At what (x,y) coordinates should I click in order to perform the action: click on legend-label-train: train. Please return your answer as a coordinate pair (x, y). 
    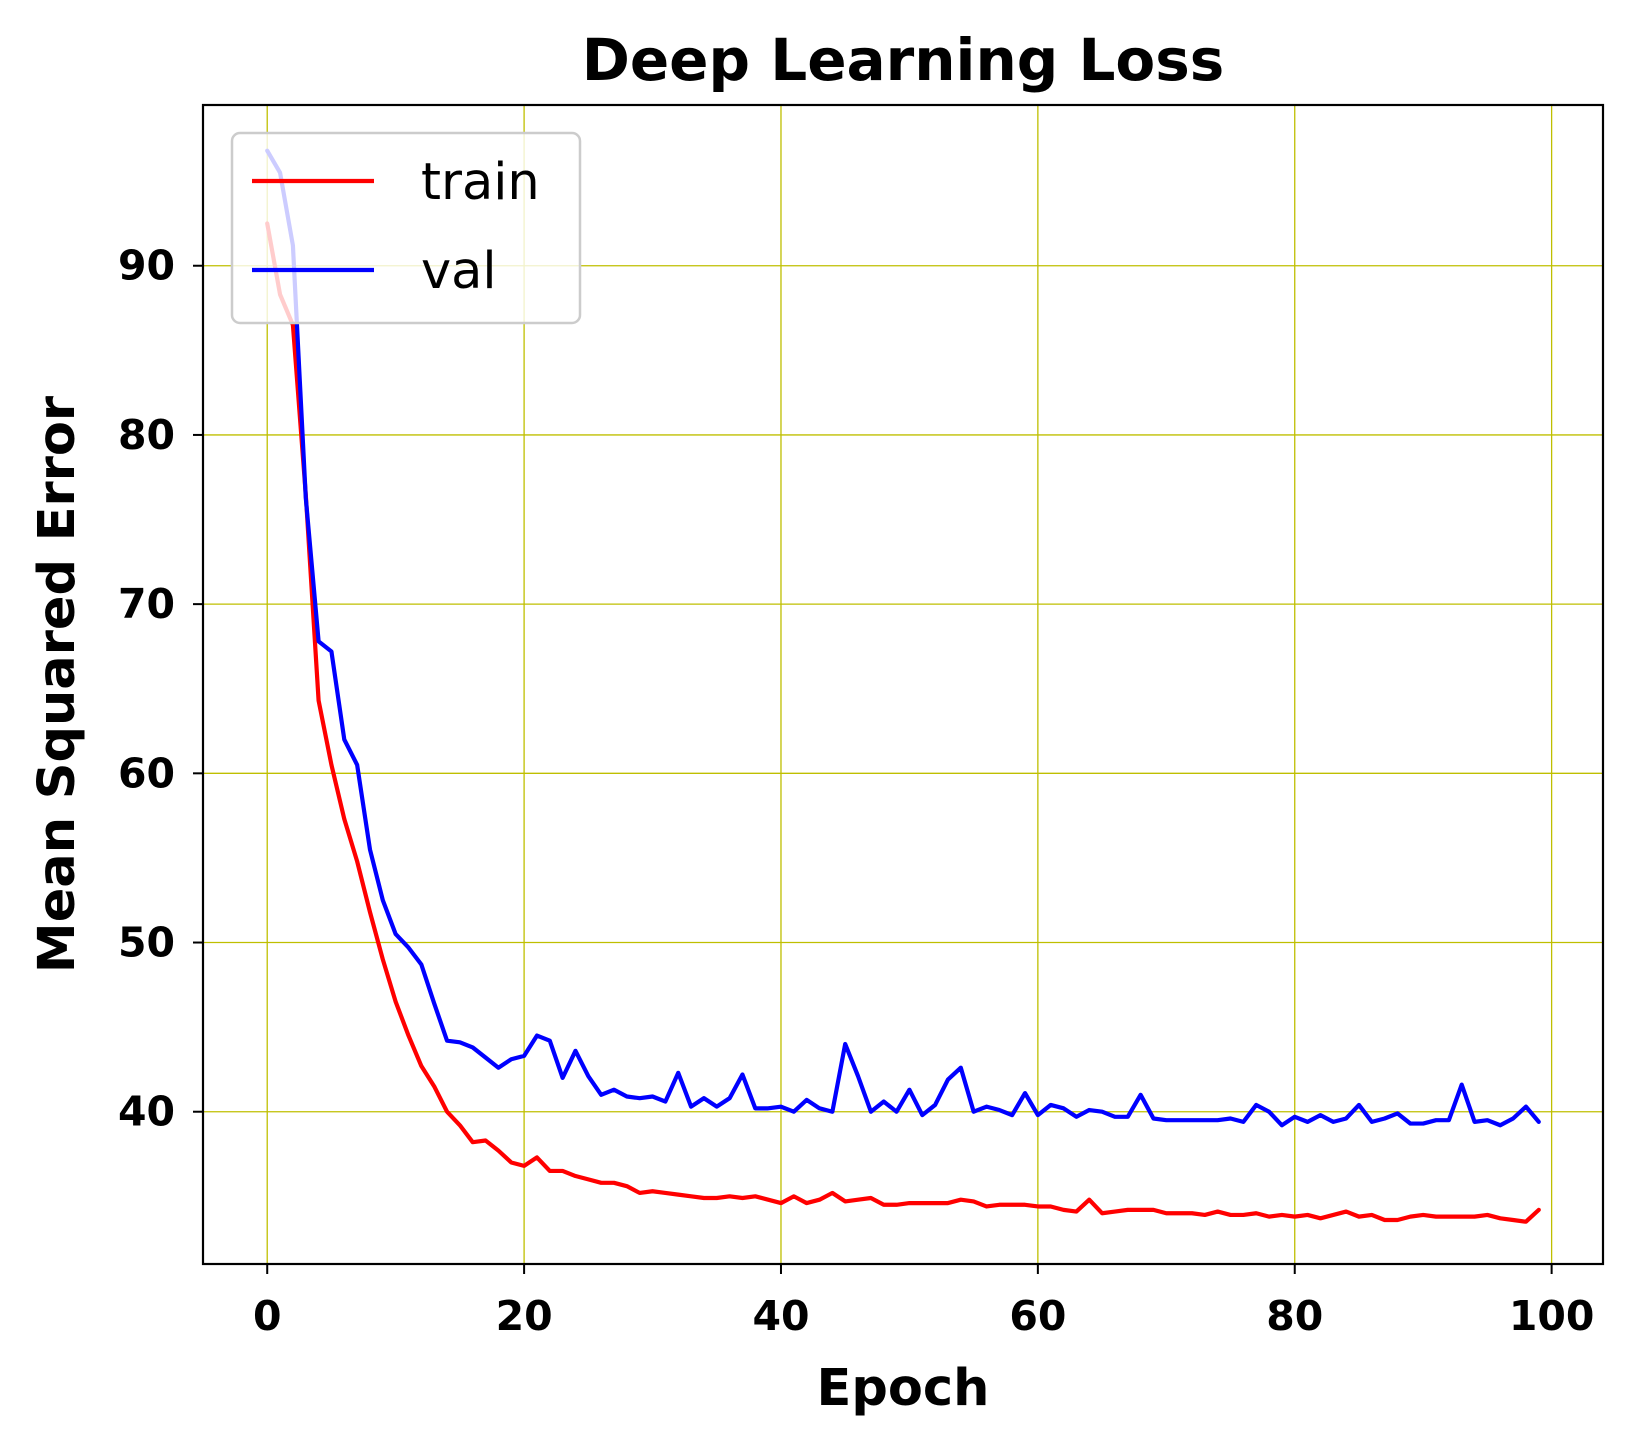
    Looking at the image, I should click on (480, 182).